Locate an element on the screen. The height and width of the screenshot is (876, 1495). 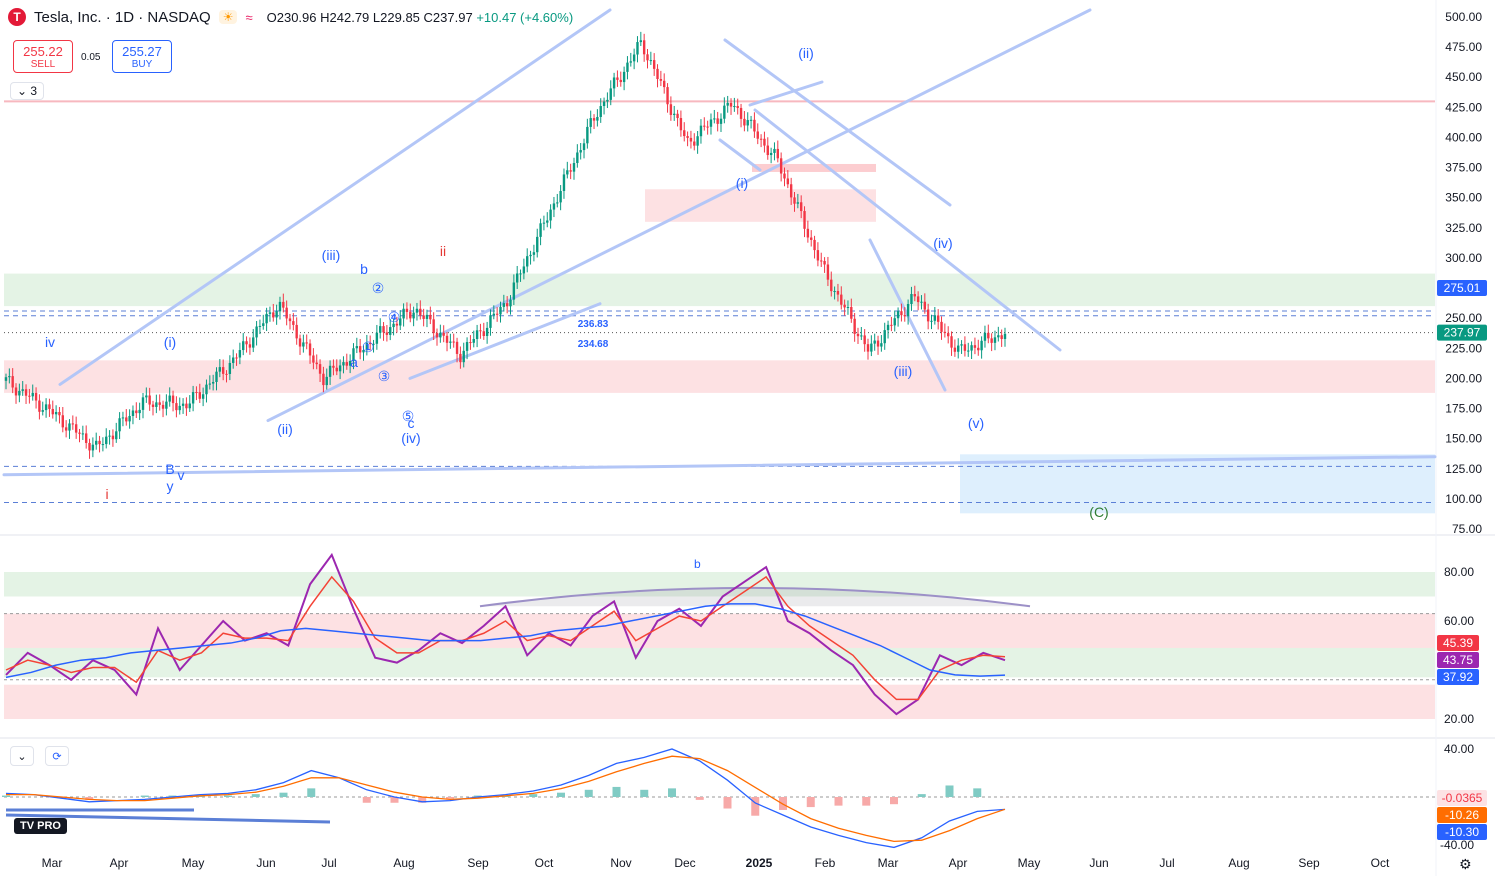
price-tag is located at coordinates (1462, 332).